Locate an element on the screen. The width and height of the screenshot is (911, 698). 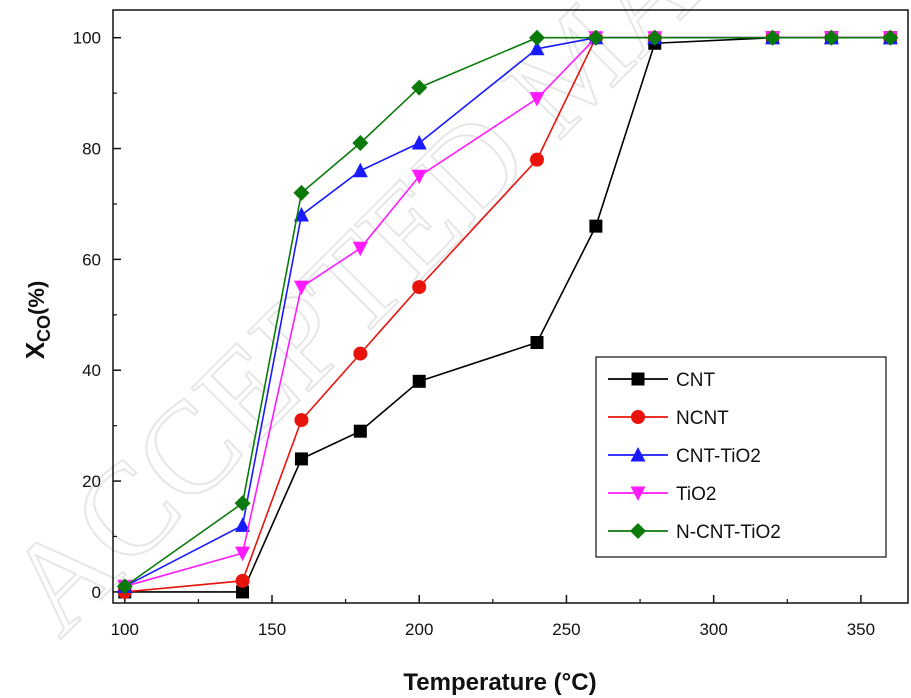
y-axis-title-sub: CO is located at coordinates (44, 328).